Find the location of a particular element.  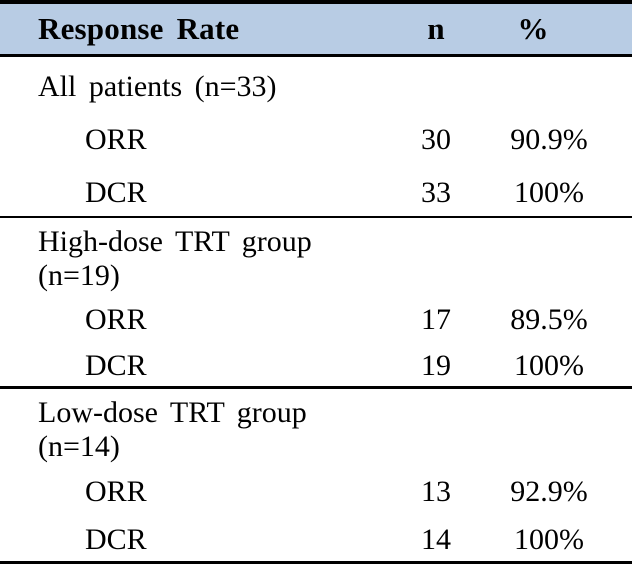

table-row: ORR 30 90.9% is located at coordinates (316, 136).